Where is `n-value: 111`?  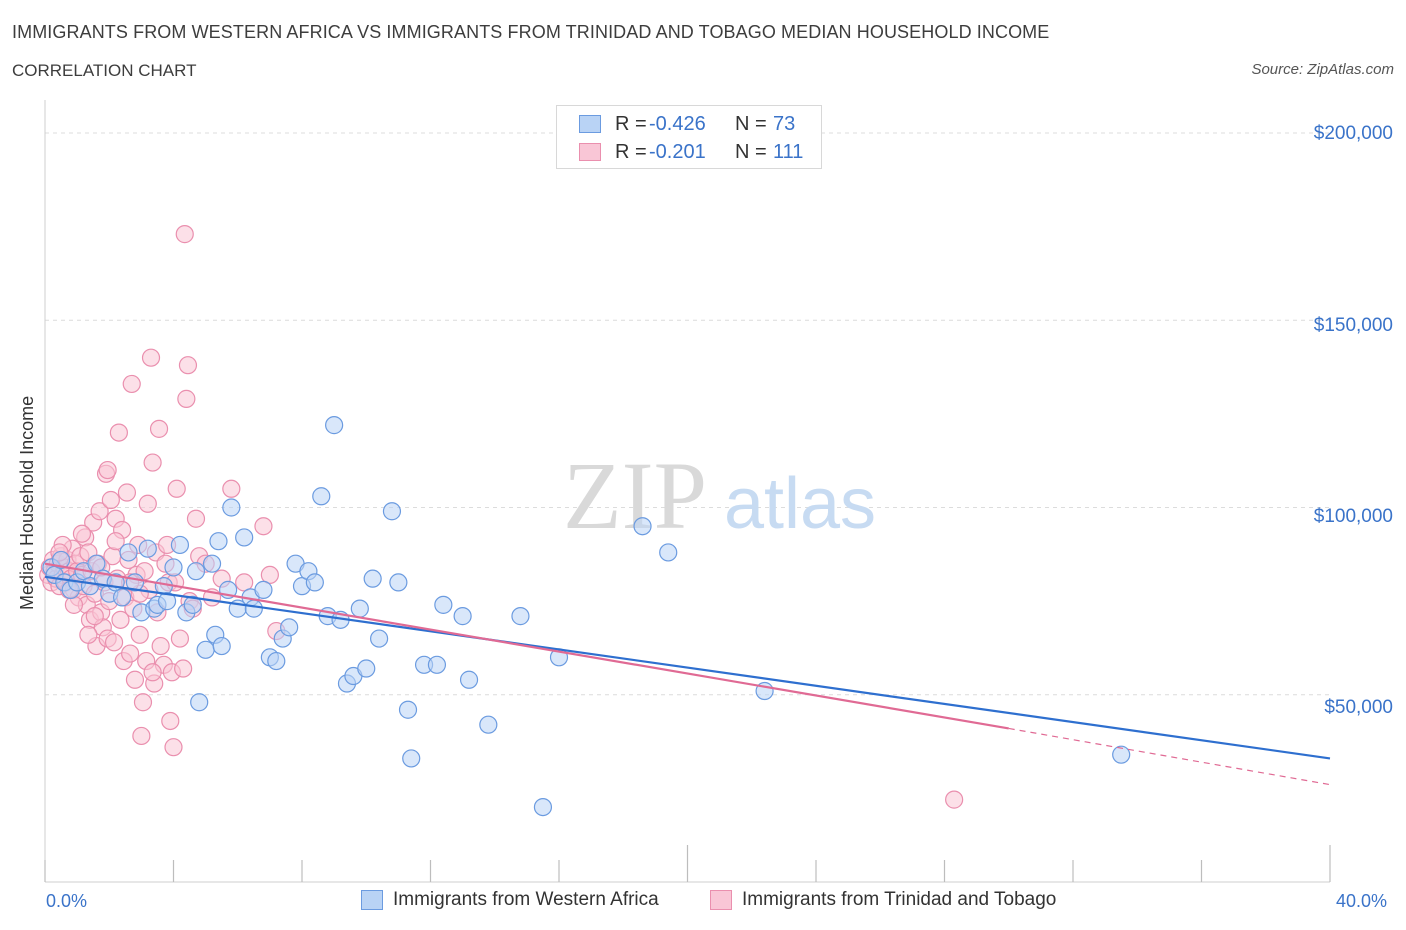
n-value: 111 is located at coordinates (788, 151).